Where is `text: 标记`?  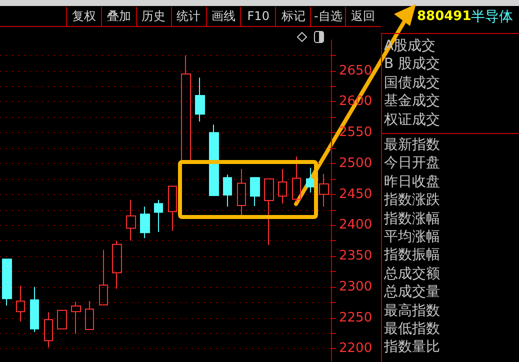
text: 标记 is located at coordinates (292, 16).